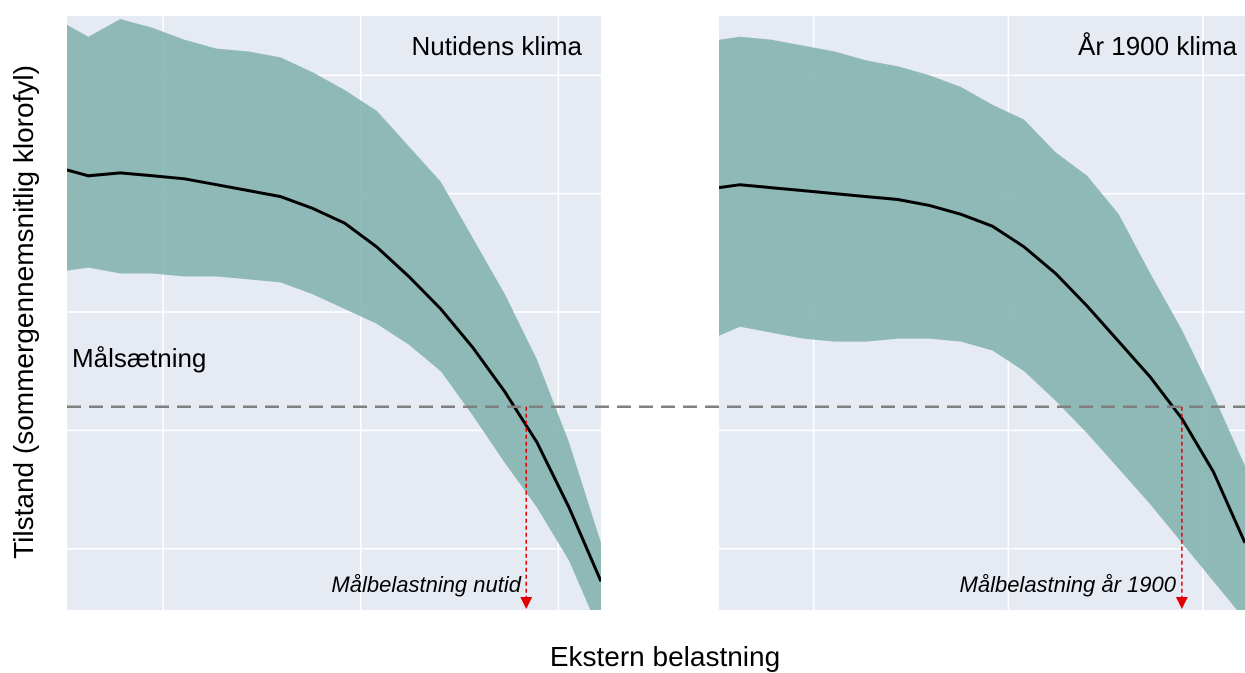 The width and height of the screenshot is (1245, 673). What do you see at coordinates (1068, 584) in the screenshot?
I see `target-annotation-right: Målbelastning år 1900` at bounding box center [1068, 584].